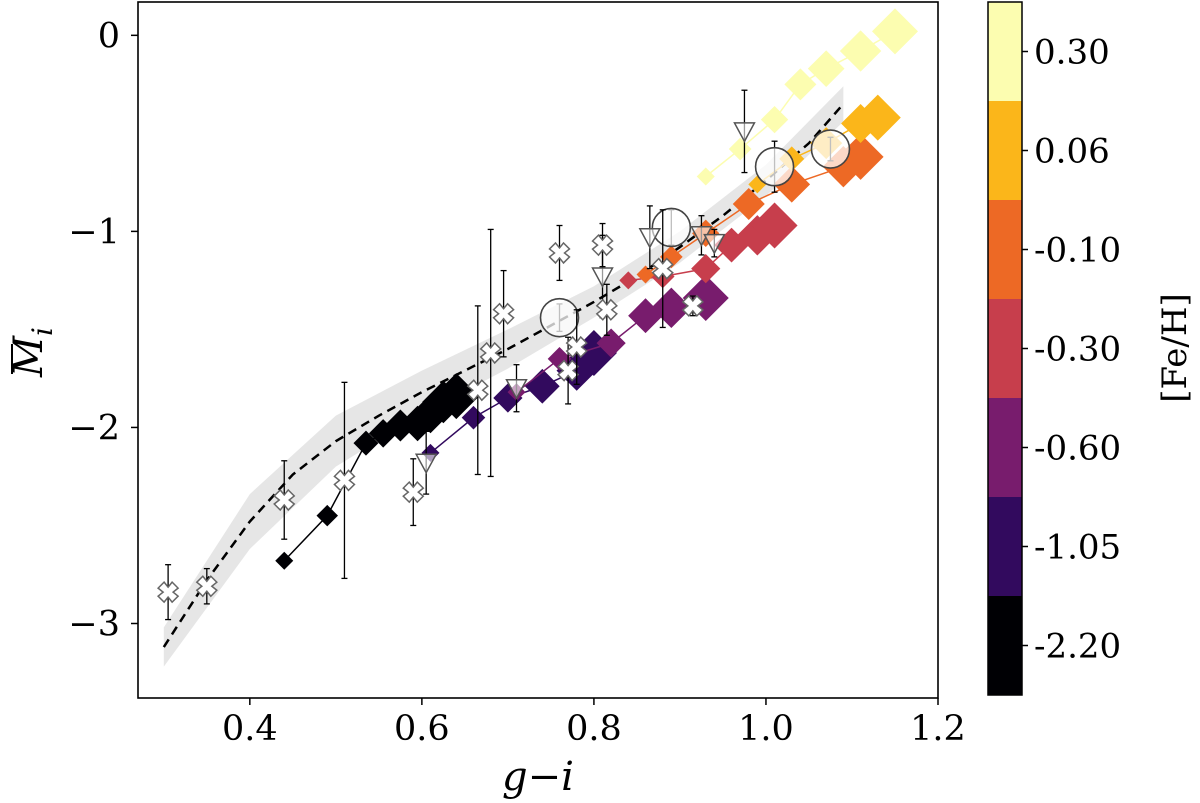 The image size is (1200, 803). What do you see at coordinates (1077, 449) in the screenshot?
I see `colorbar-tick-label: -0.60` at bounding box center [1077, 449].